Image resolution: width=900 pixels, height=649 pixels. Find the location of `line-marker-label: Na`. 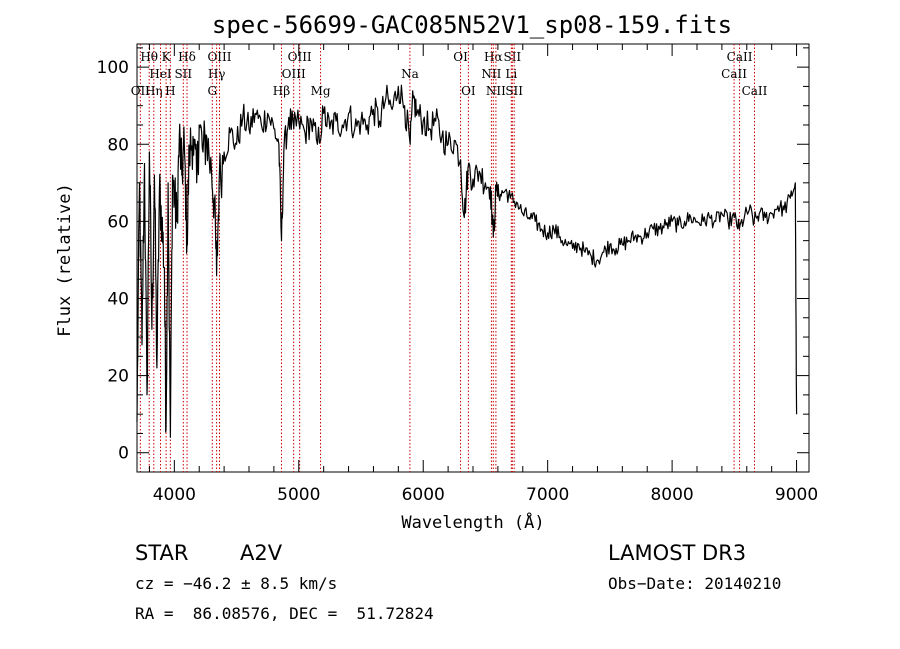

line-marker-label: Na is located at coordinates (410, 74).